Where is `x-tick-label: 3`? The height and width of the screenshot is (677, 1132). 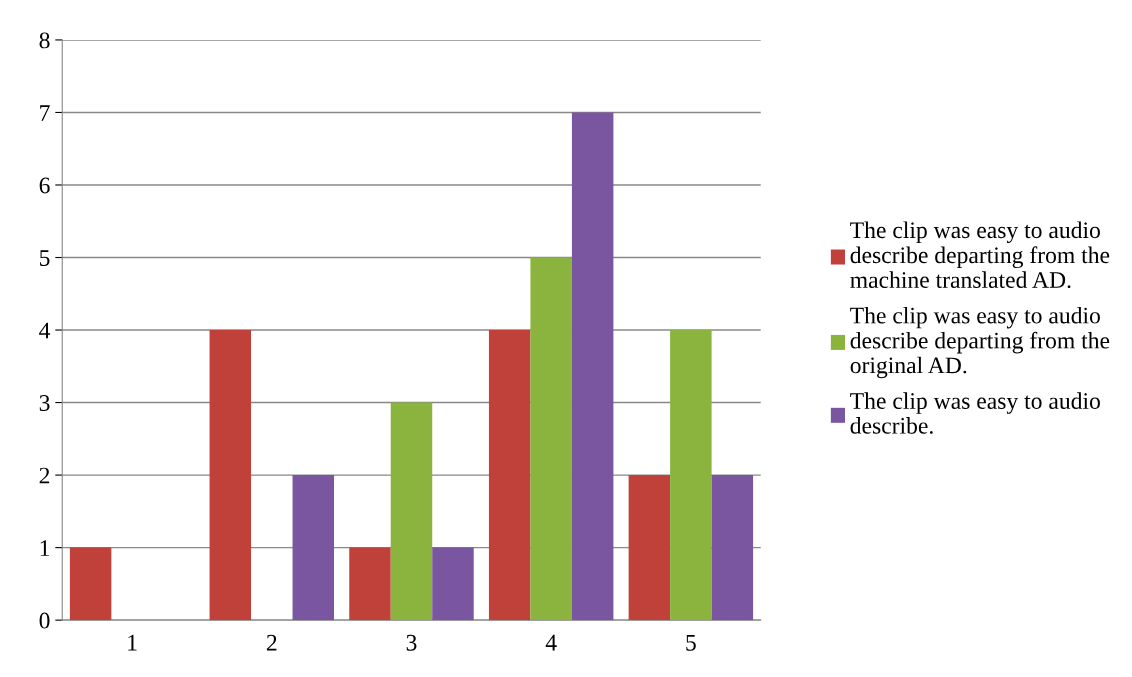 x-tick-label: 3 is located at coordinates (411, 642).